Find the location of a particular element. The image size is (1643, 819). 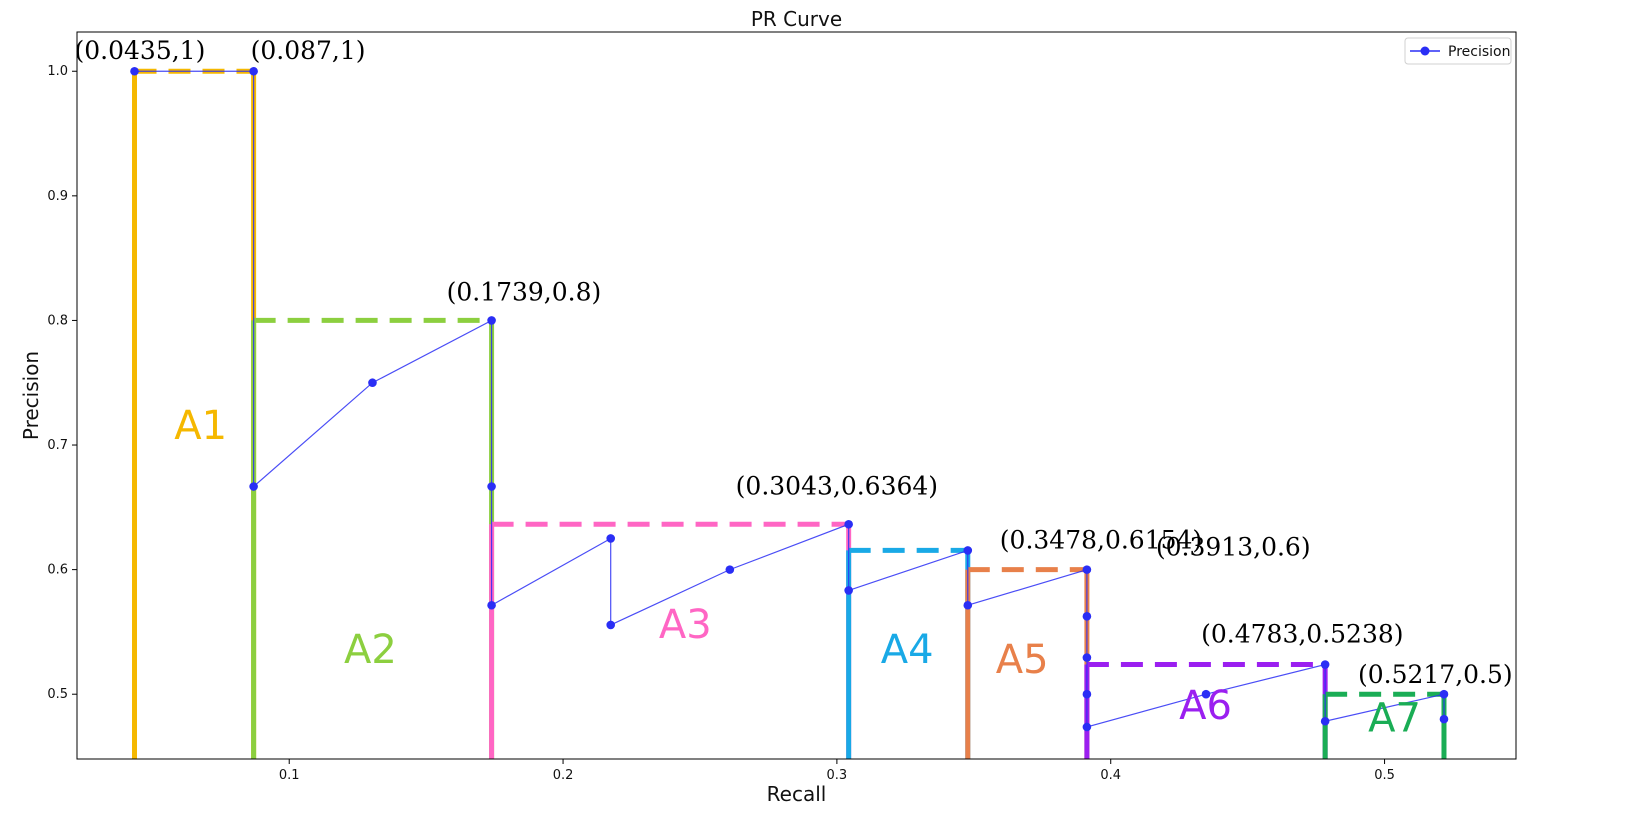

annotation-label: (0.3043,0.6364) is located at coordinates (837, 485).